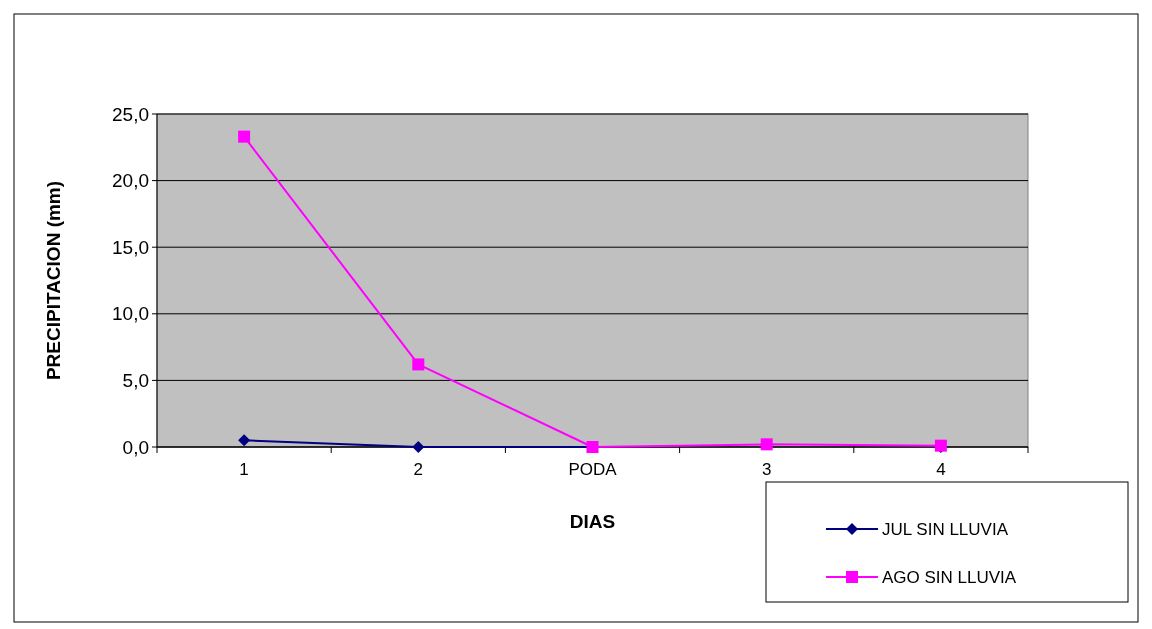 The height and width of the screenshot is (629, 1152). Describe the element at coordinates (53, 280) in the screenshot. I see `y-axis-title: PRECIPITACION (mm)` at that location.